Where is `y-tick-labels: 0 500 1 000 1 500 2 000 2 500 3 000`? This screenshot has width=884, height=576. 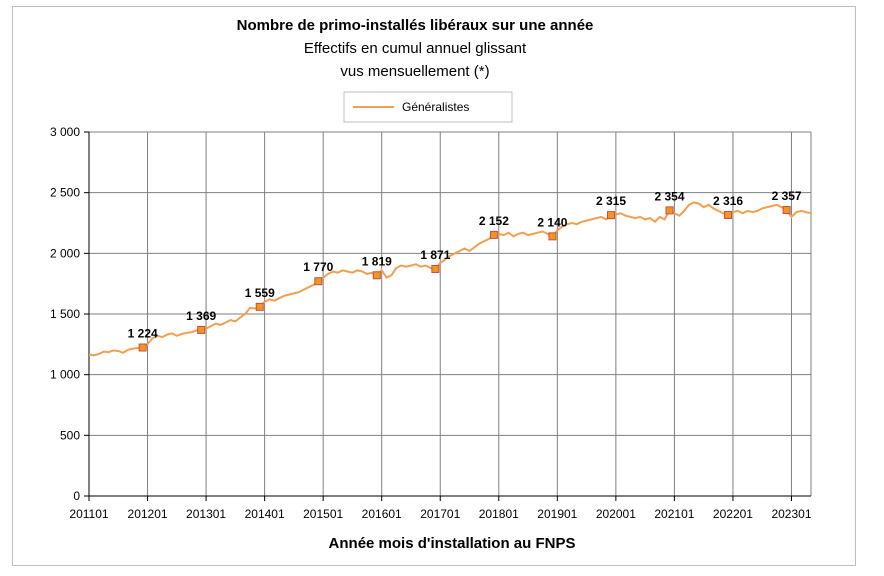
y-tick-labels: 0 500 1 000 1 500 2 000 2 500 3 000 is located at coordinates (65, 314).